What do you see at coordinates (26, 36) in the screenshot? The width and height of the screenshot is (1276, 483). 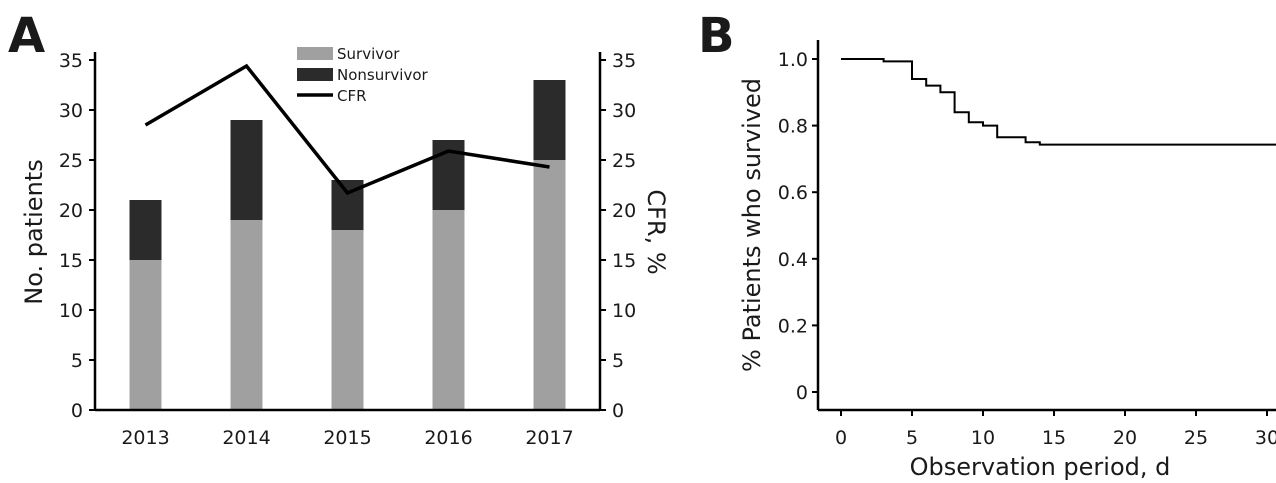 I see `panel-a-label: A` at bounding box center [26, 36].